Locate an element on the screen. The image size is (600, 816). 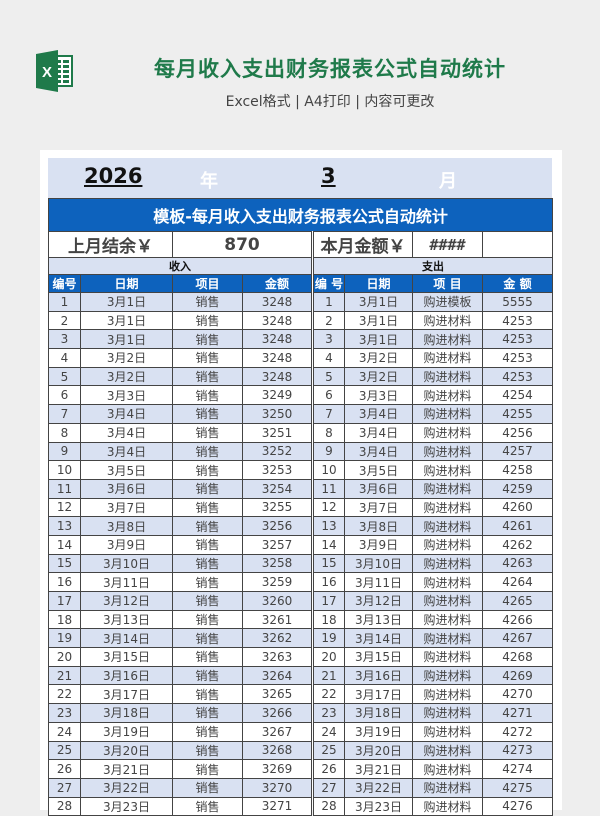
expense-no-cell: 5 is located at coordinates (328, 376).